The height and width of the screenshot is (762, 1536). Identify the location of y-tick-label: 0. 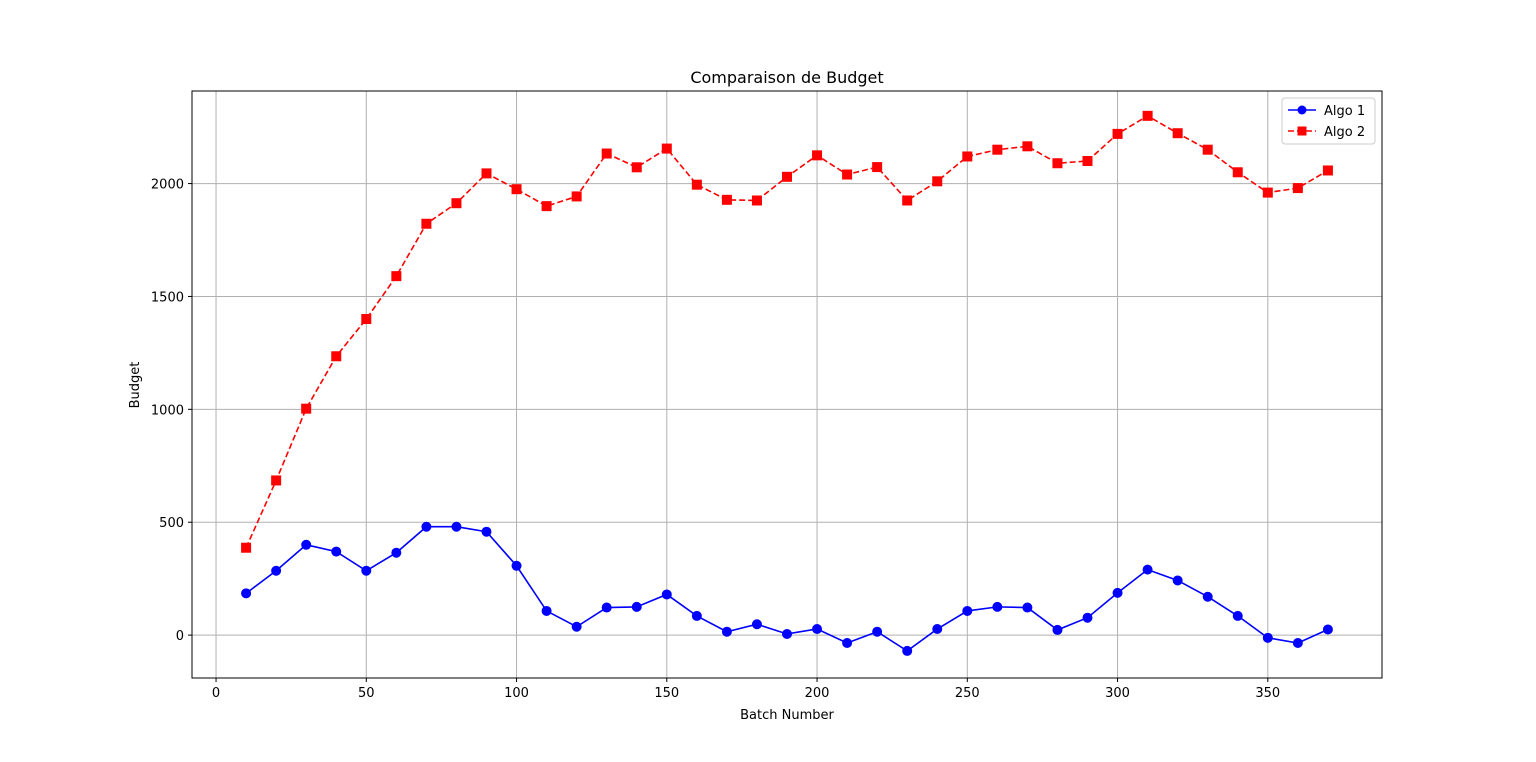
(180, 636).